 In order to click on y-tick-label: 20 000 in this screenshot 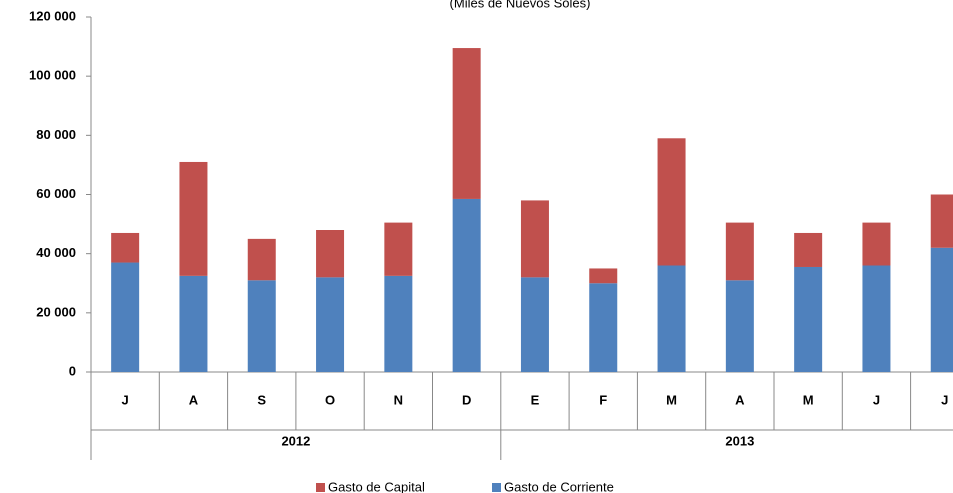, I will do `click(56, 311)`.